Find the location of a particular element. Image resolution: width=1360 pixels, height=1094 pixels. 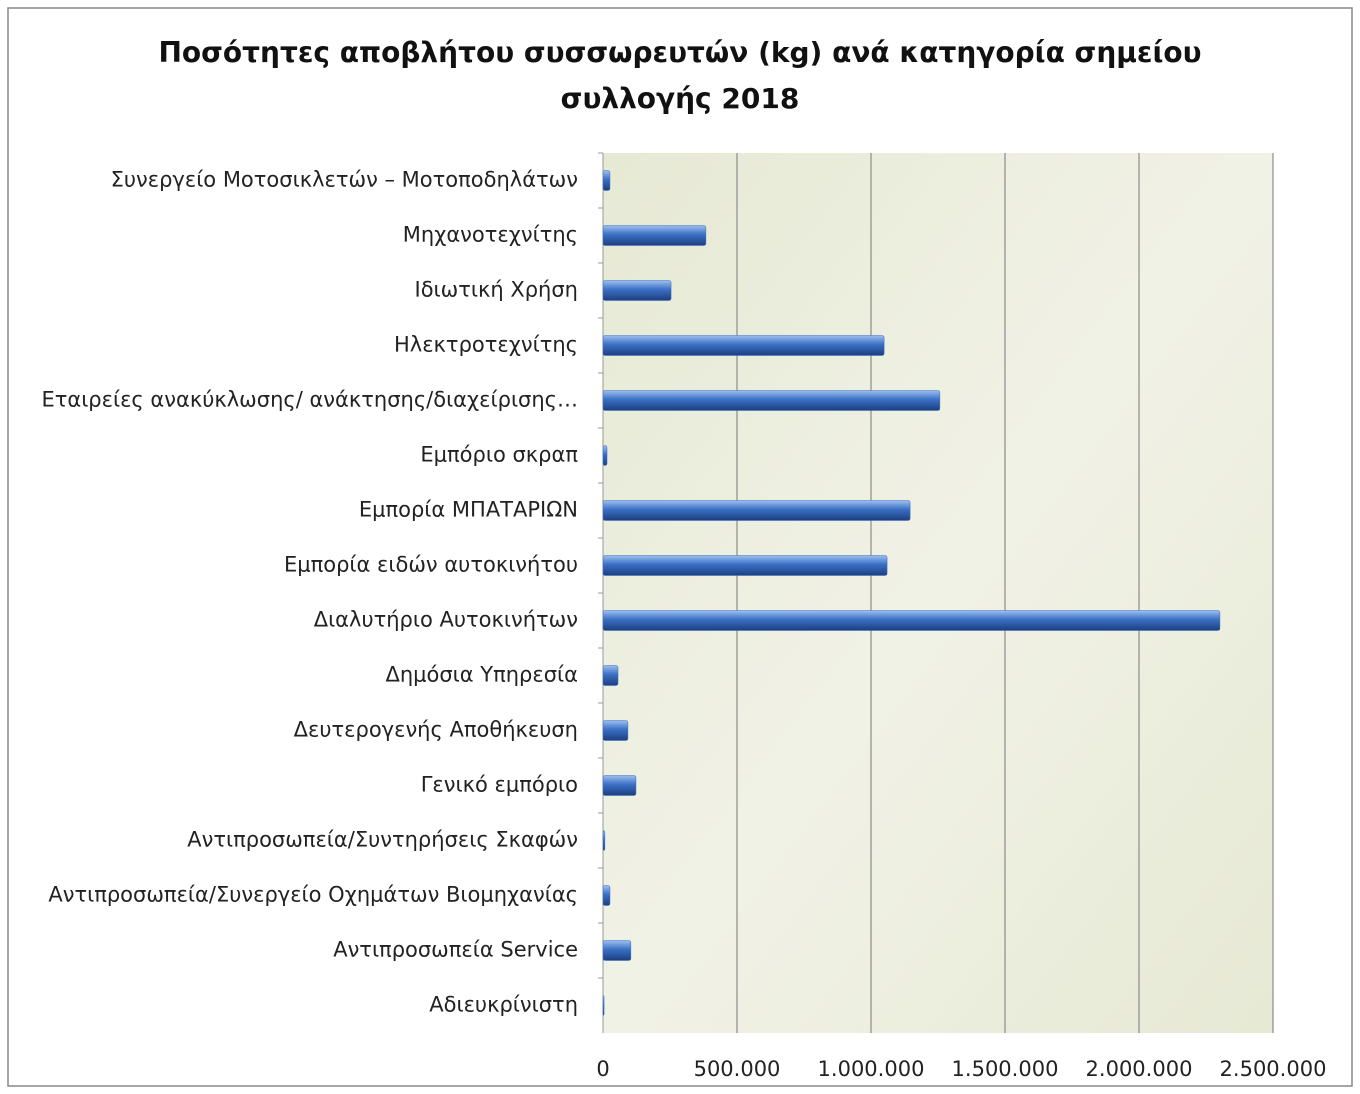

y-tick-label: Εμπορία ΜΠΑΤΑΡΙΩΝ is located at coordinates (468, 510).